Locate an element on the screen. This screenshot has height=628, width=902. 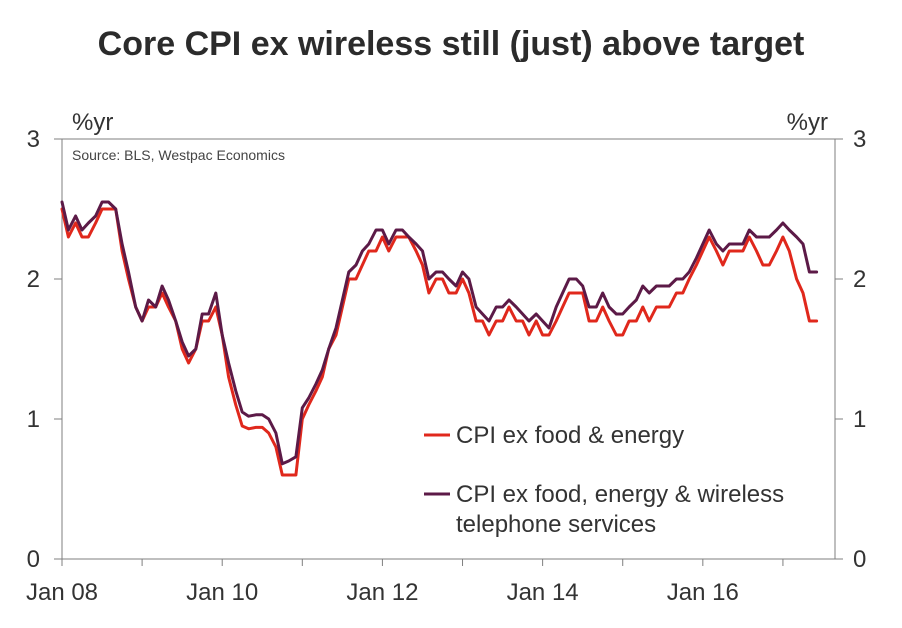
y-tick-label-right-3: 3 is located at coordinates (859, 139).